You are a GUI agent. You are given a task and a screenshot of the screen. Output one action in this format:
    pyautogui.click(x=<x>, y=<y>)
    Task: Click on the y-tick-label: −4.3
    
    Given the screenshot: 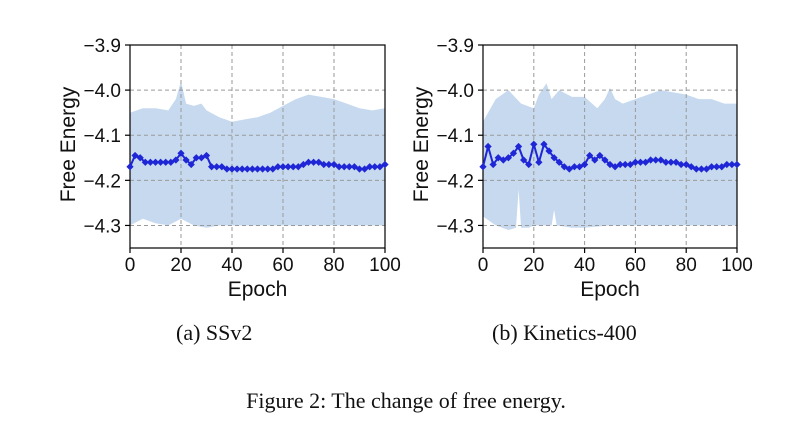 What is the action you would take?
    pyautogui.click(x=102, y=226)
    